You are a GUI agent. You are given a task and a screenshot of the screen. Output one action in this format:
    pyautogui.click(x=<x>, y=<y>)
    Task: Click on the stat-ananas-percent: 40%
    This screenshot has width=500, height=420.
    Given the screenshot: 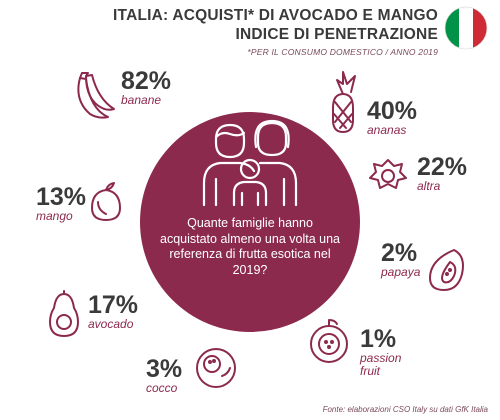 What is the action you would take?
    pyautogui.click(x=392, y=111)
    